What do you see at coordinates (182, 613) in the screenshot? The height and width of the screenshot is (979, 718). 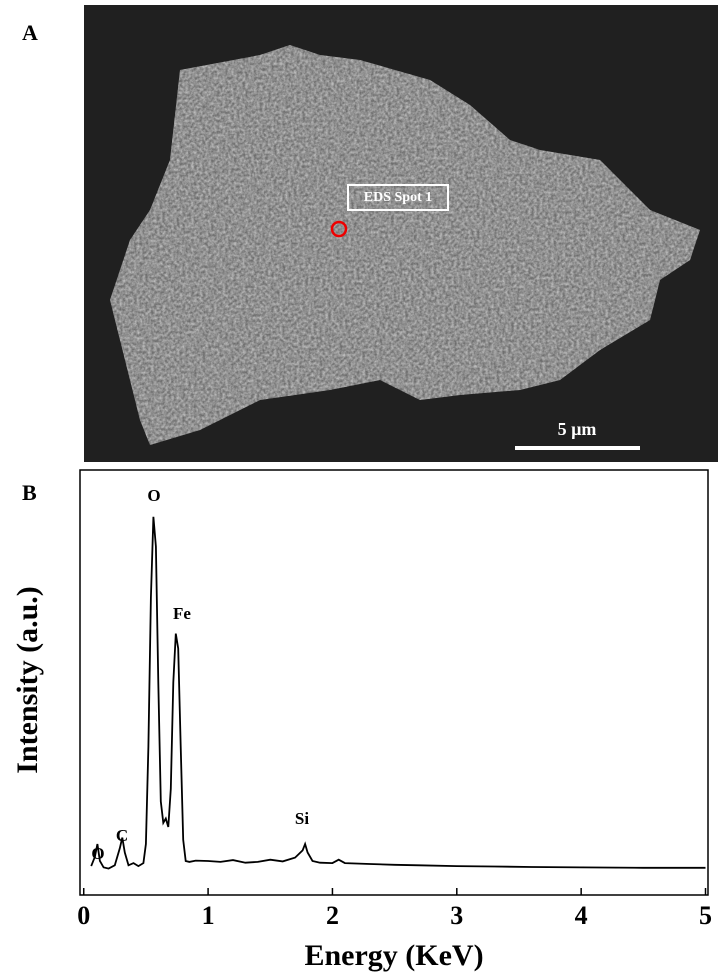 I see `peak-label: Fe` at bounding box center [182, 613].